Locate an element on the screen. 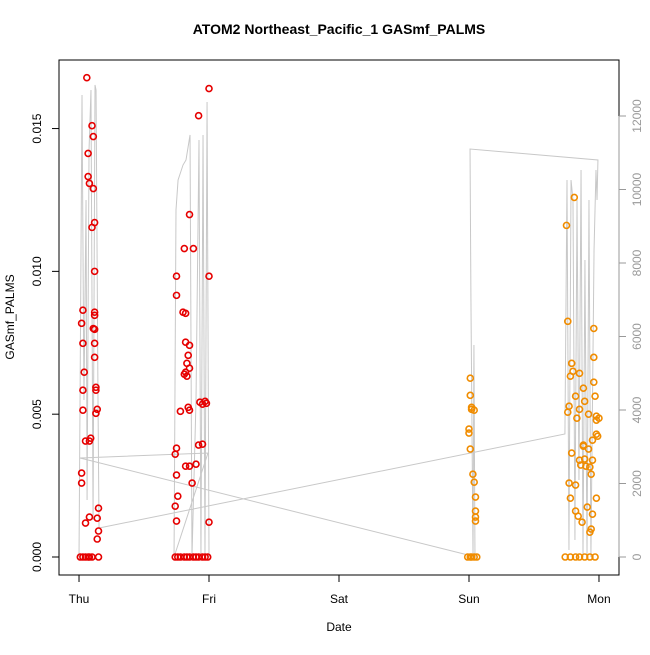  y-axis-label: GASmf_PALMS is located at coordinates (10, 316).